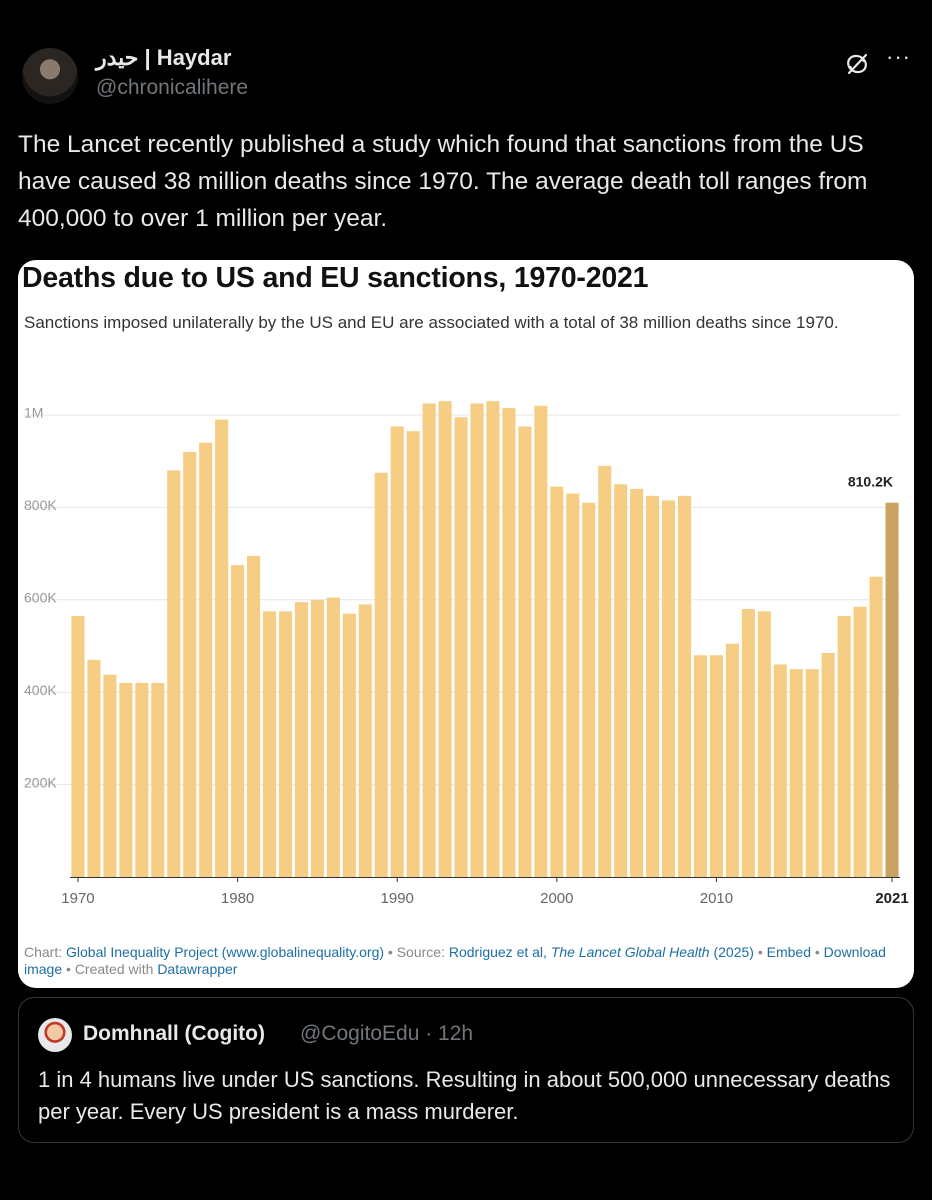 The image size is (932, 1200). Describe the element at coordinates (716, 766) in the screenshot. I see `bar-2010` at that location.